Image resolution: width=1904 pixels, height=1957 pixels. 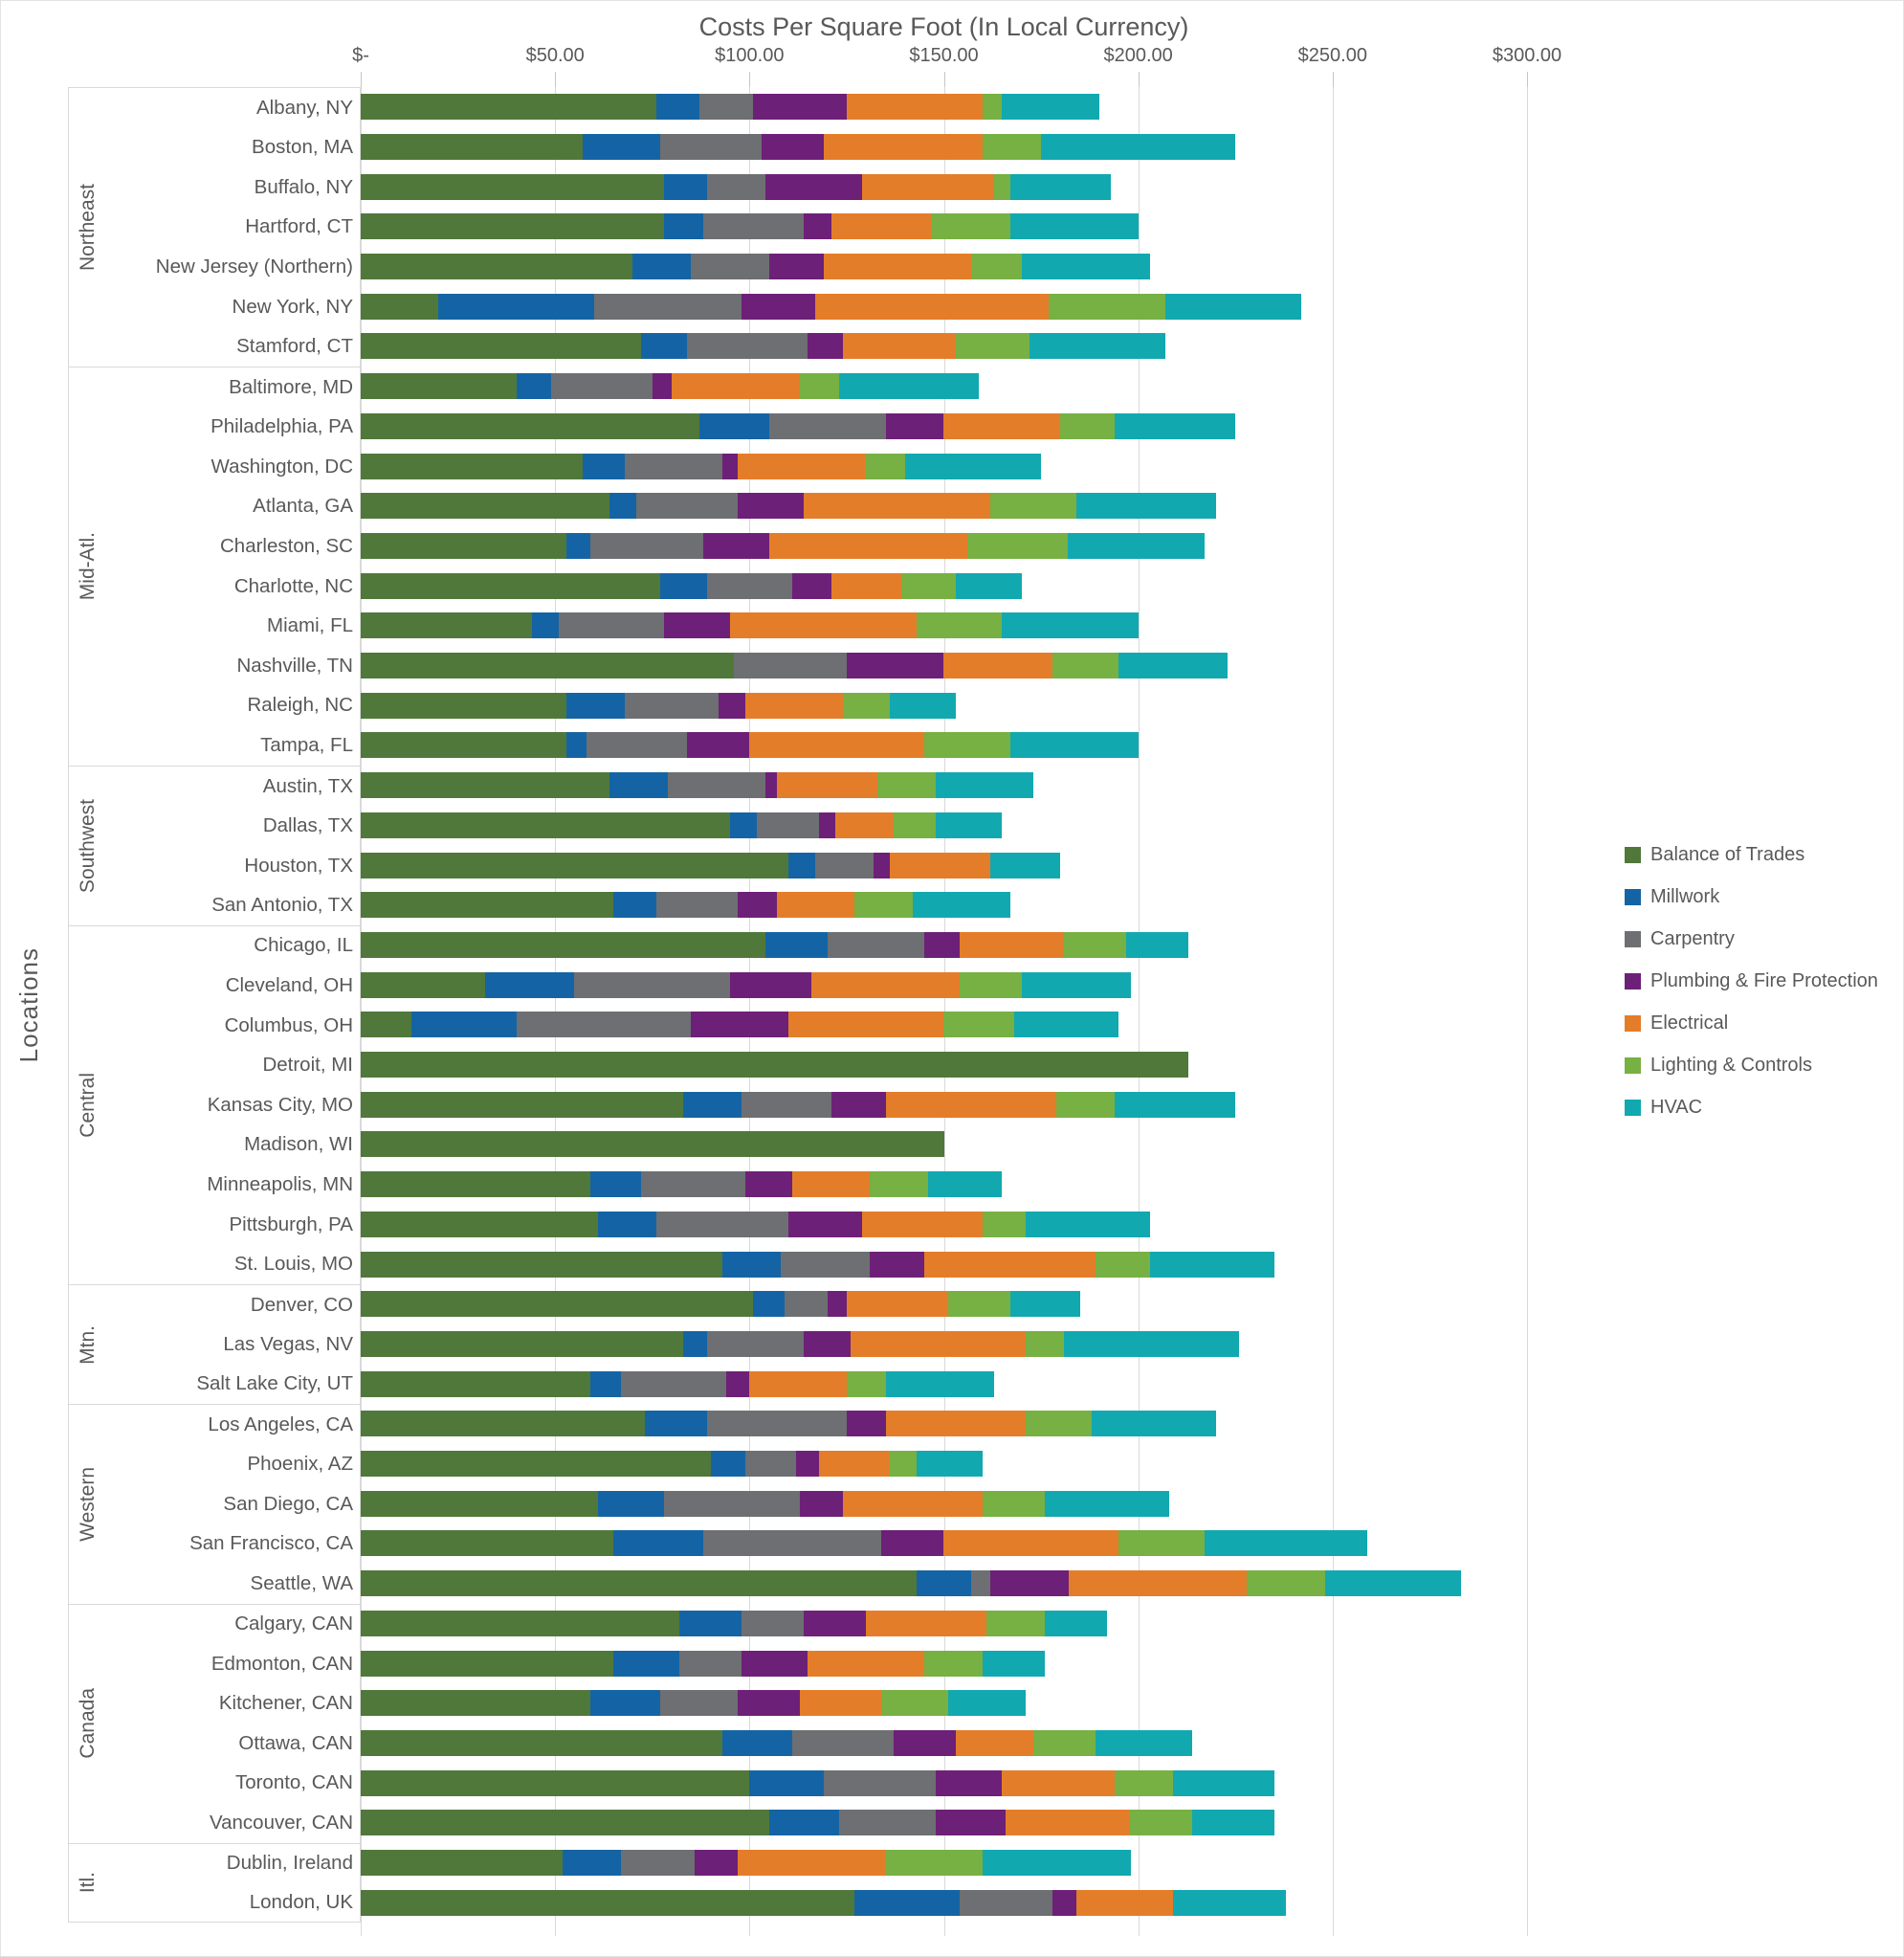 I want to click on location-label: San Antonio, TX, so click(x=282, y=904).